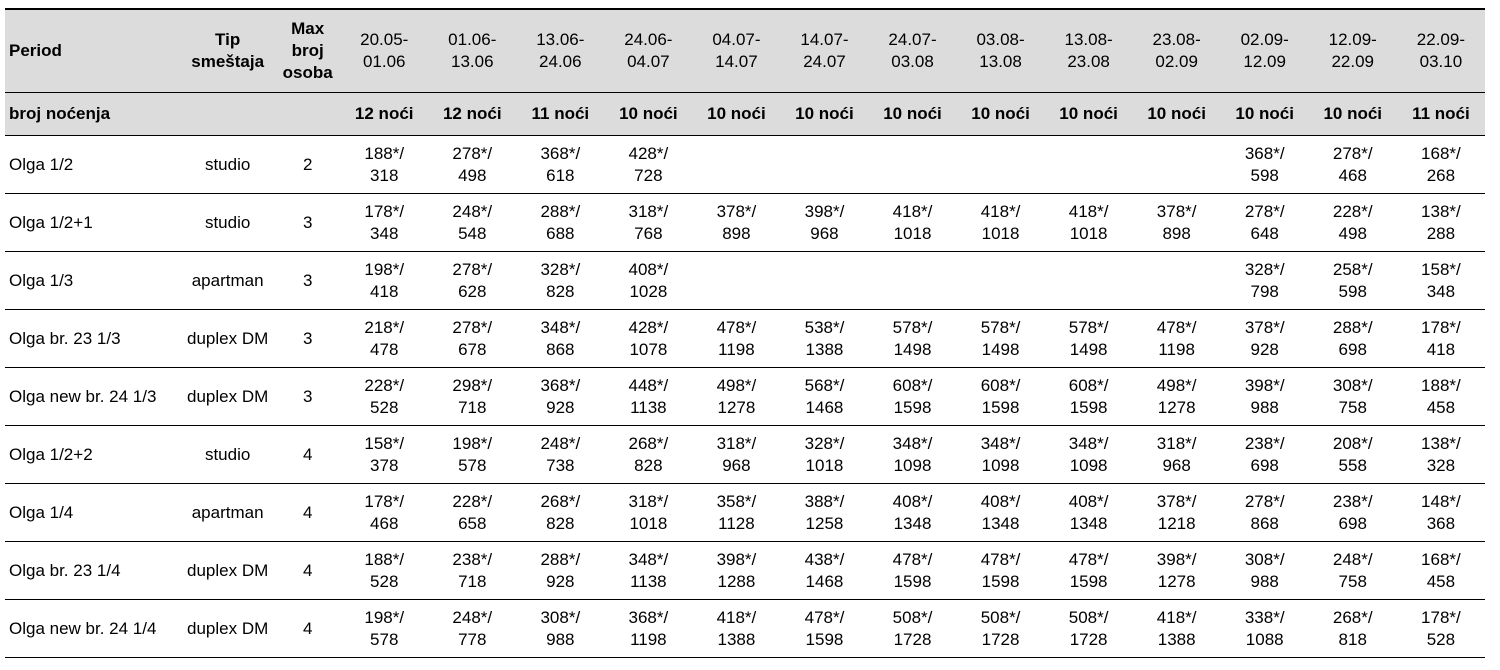 The width and height of the screenshot is (1500, 670). Describe the element at coordinates (560, 396) in the screenshot. I see `price-cell: 368*/928` at that location.